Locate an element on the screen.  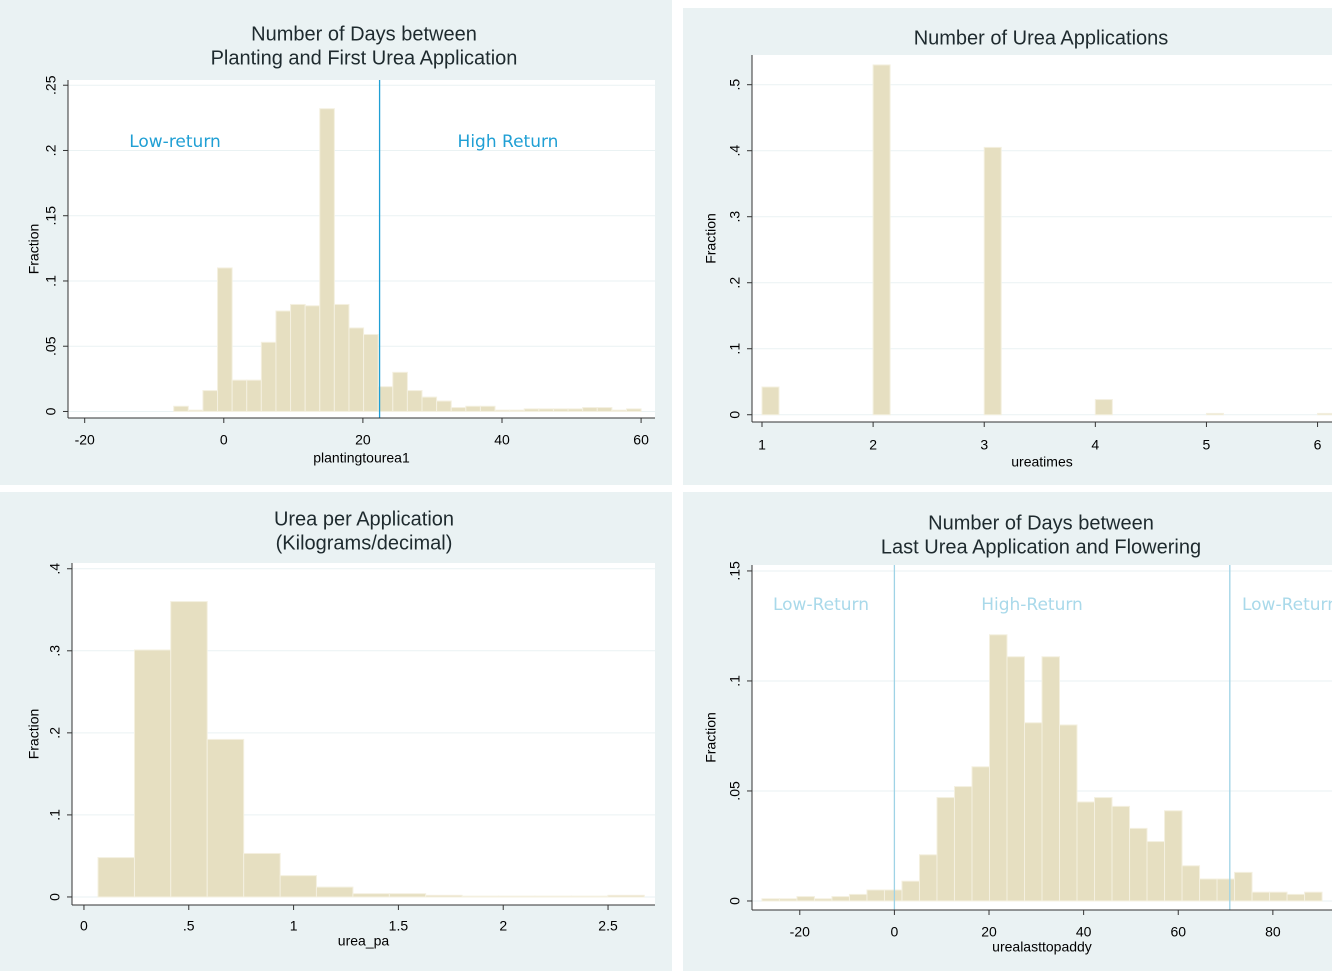
chart-title: Number of Days between is located at coordinates (364, 34).